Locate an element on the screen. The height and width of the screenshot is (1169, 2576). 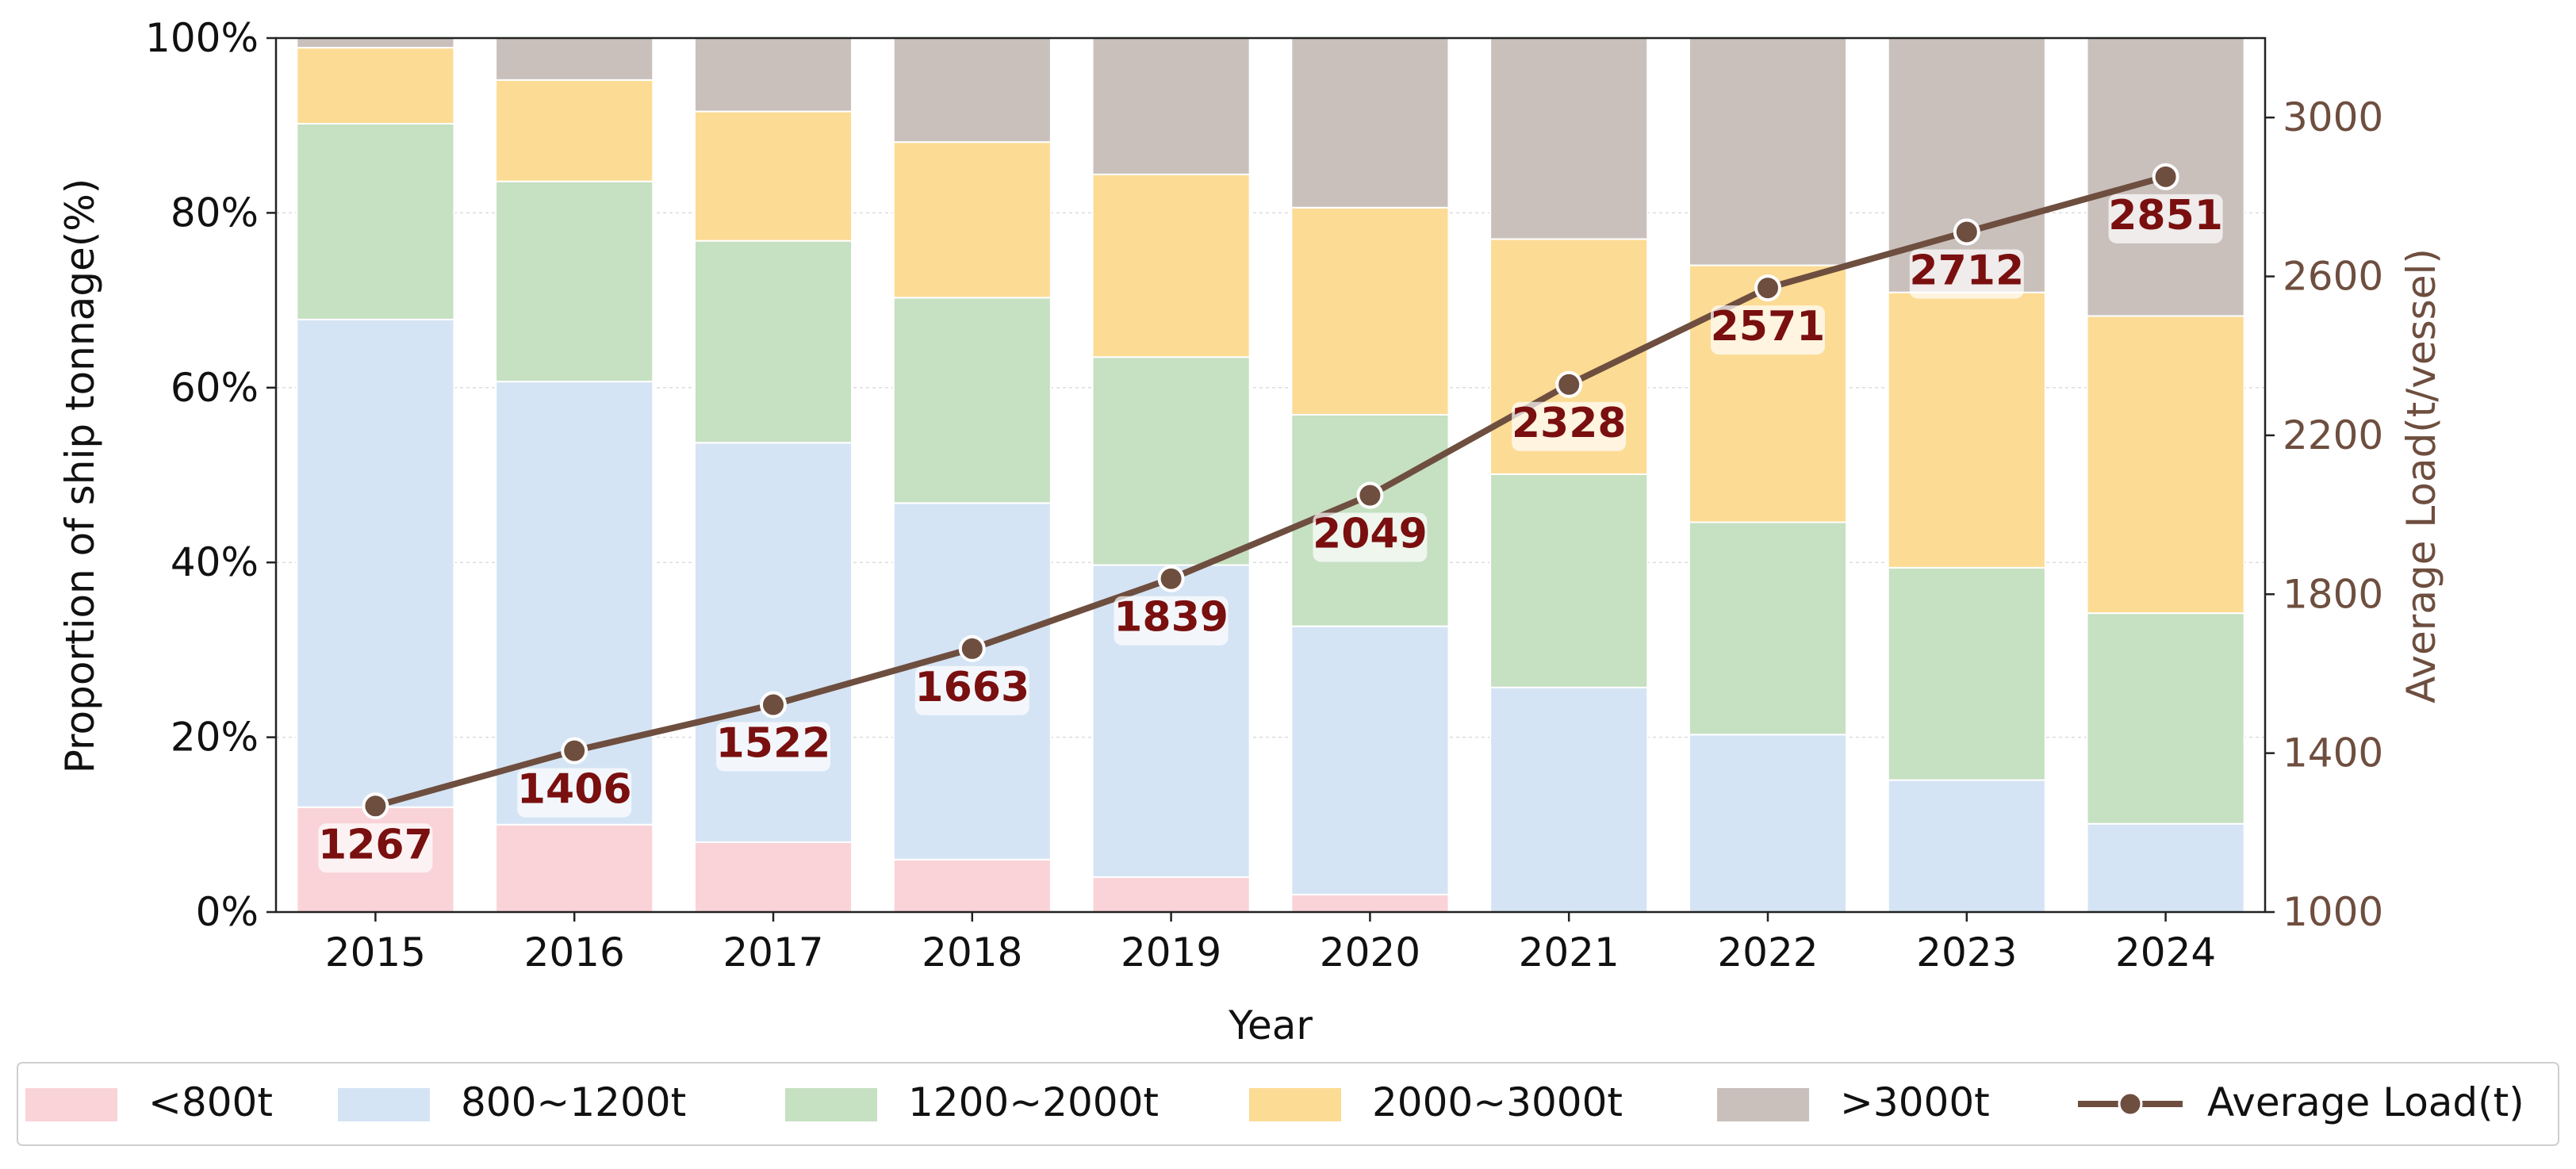
legend-label: 800~1200t is located at coordinates (574, 1102).